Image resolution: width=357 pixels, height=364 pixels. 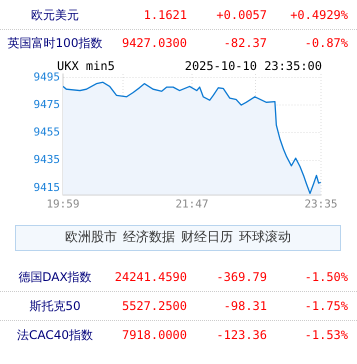 I want to click on text: 欧洲股市, so click(x=91, y=237).